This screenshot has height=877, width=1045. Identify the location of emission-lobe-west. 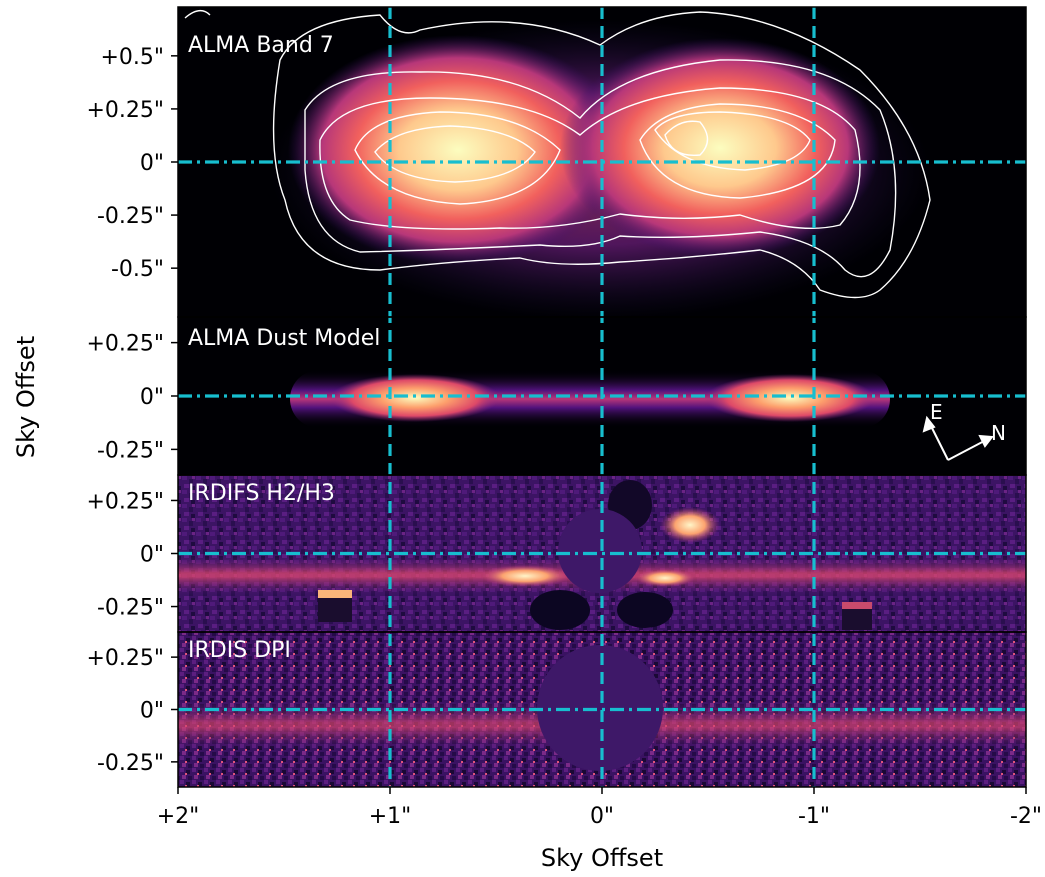
(720, 148).